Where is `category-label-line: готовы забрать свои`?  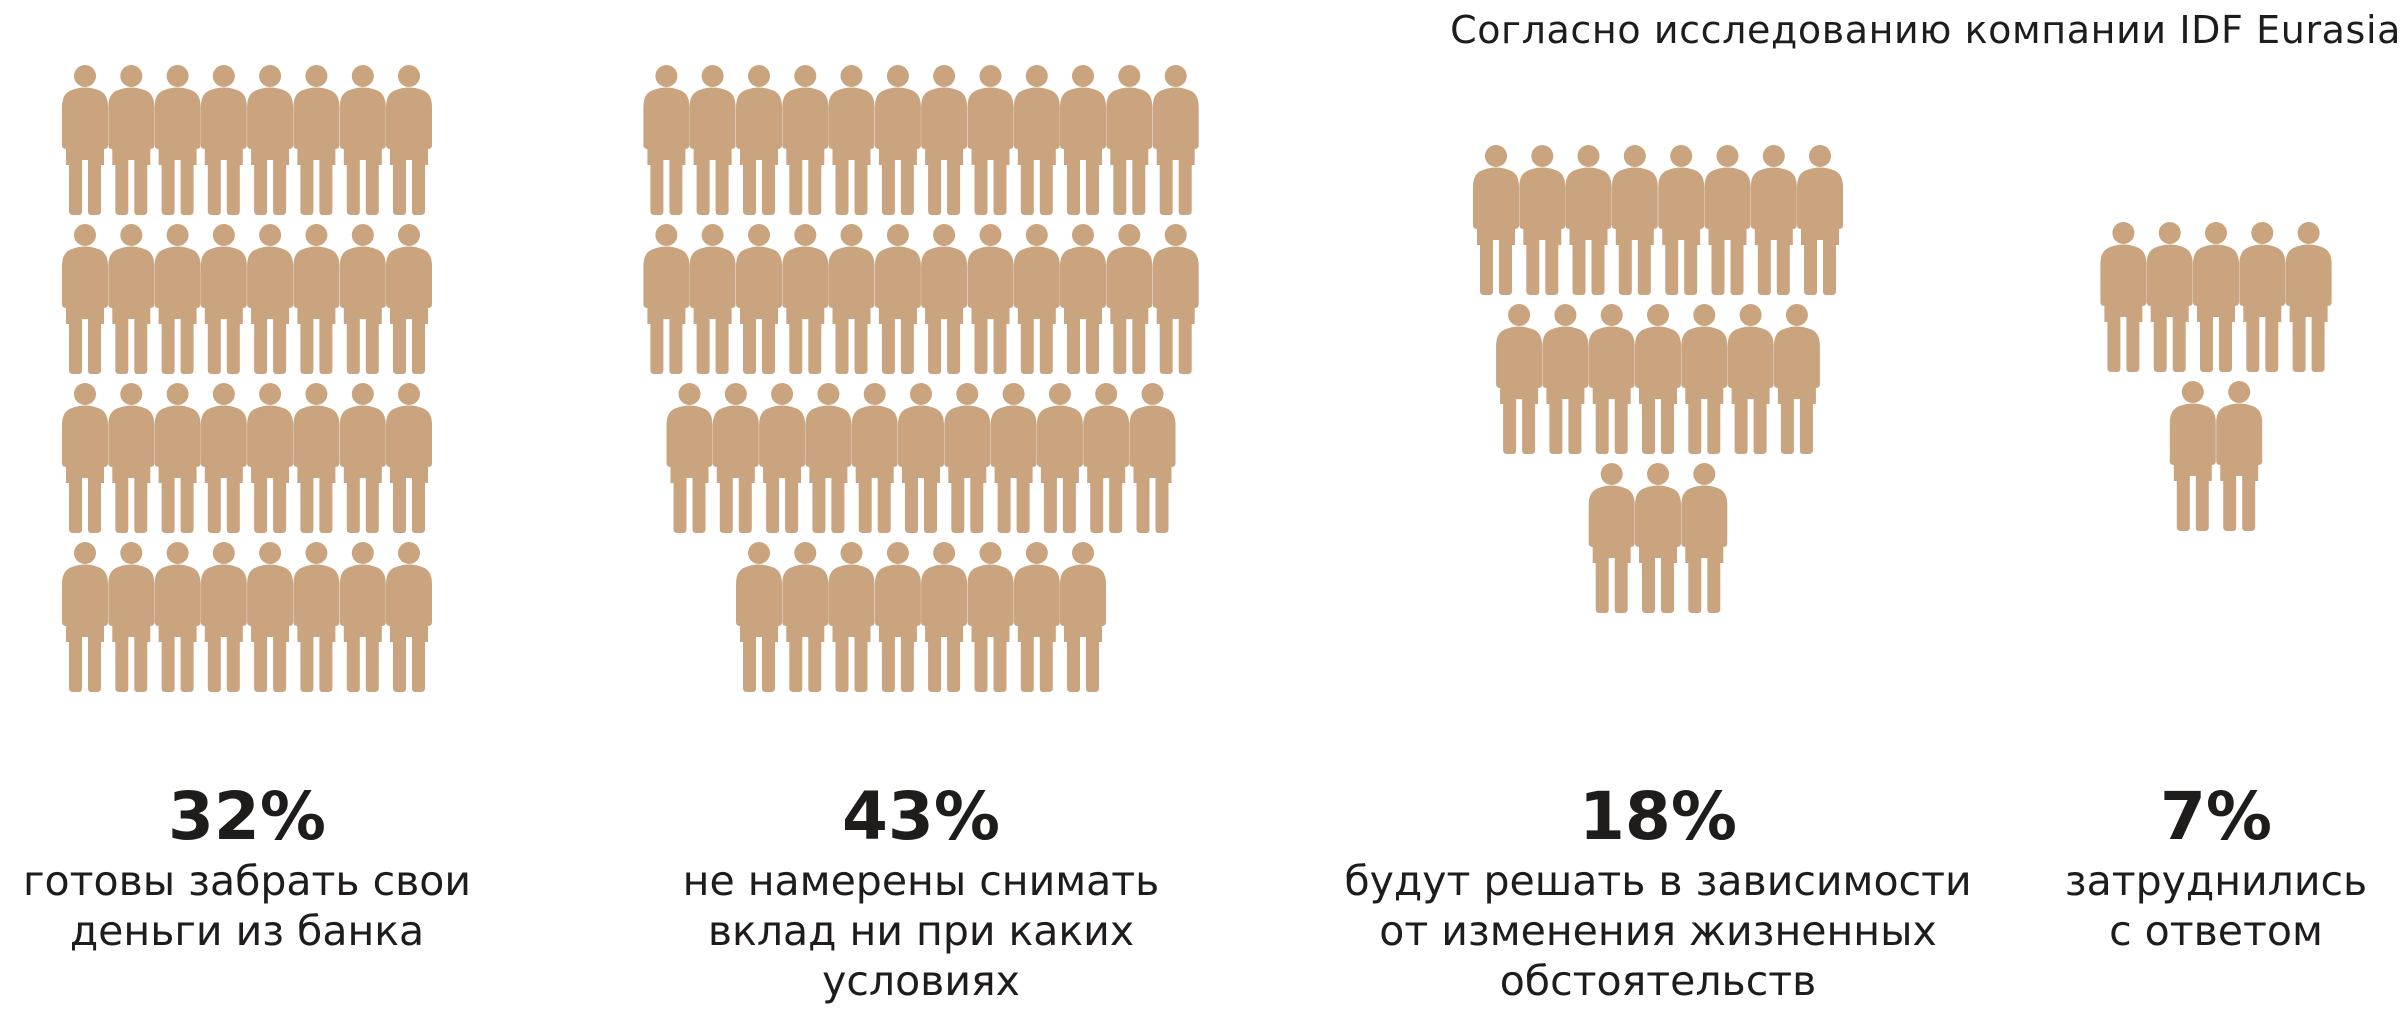
category-label-line: готовы забрать свои is located at coordinates (247, 881).